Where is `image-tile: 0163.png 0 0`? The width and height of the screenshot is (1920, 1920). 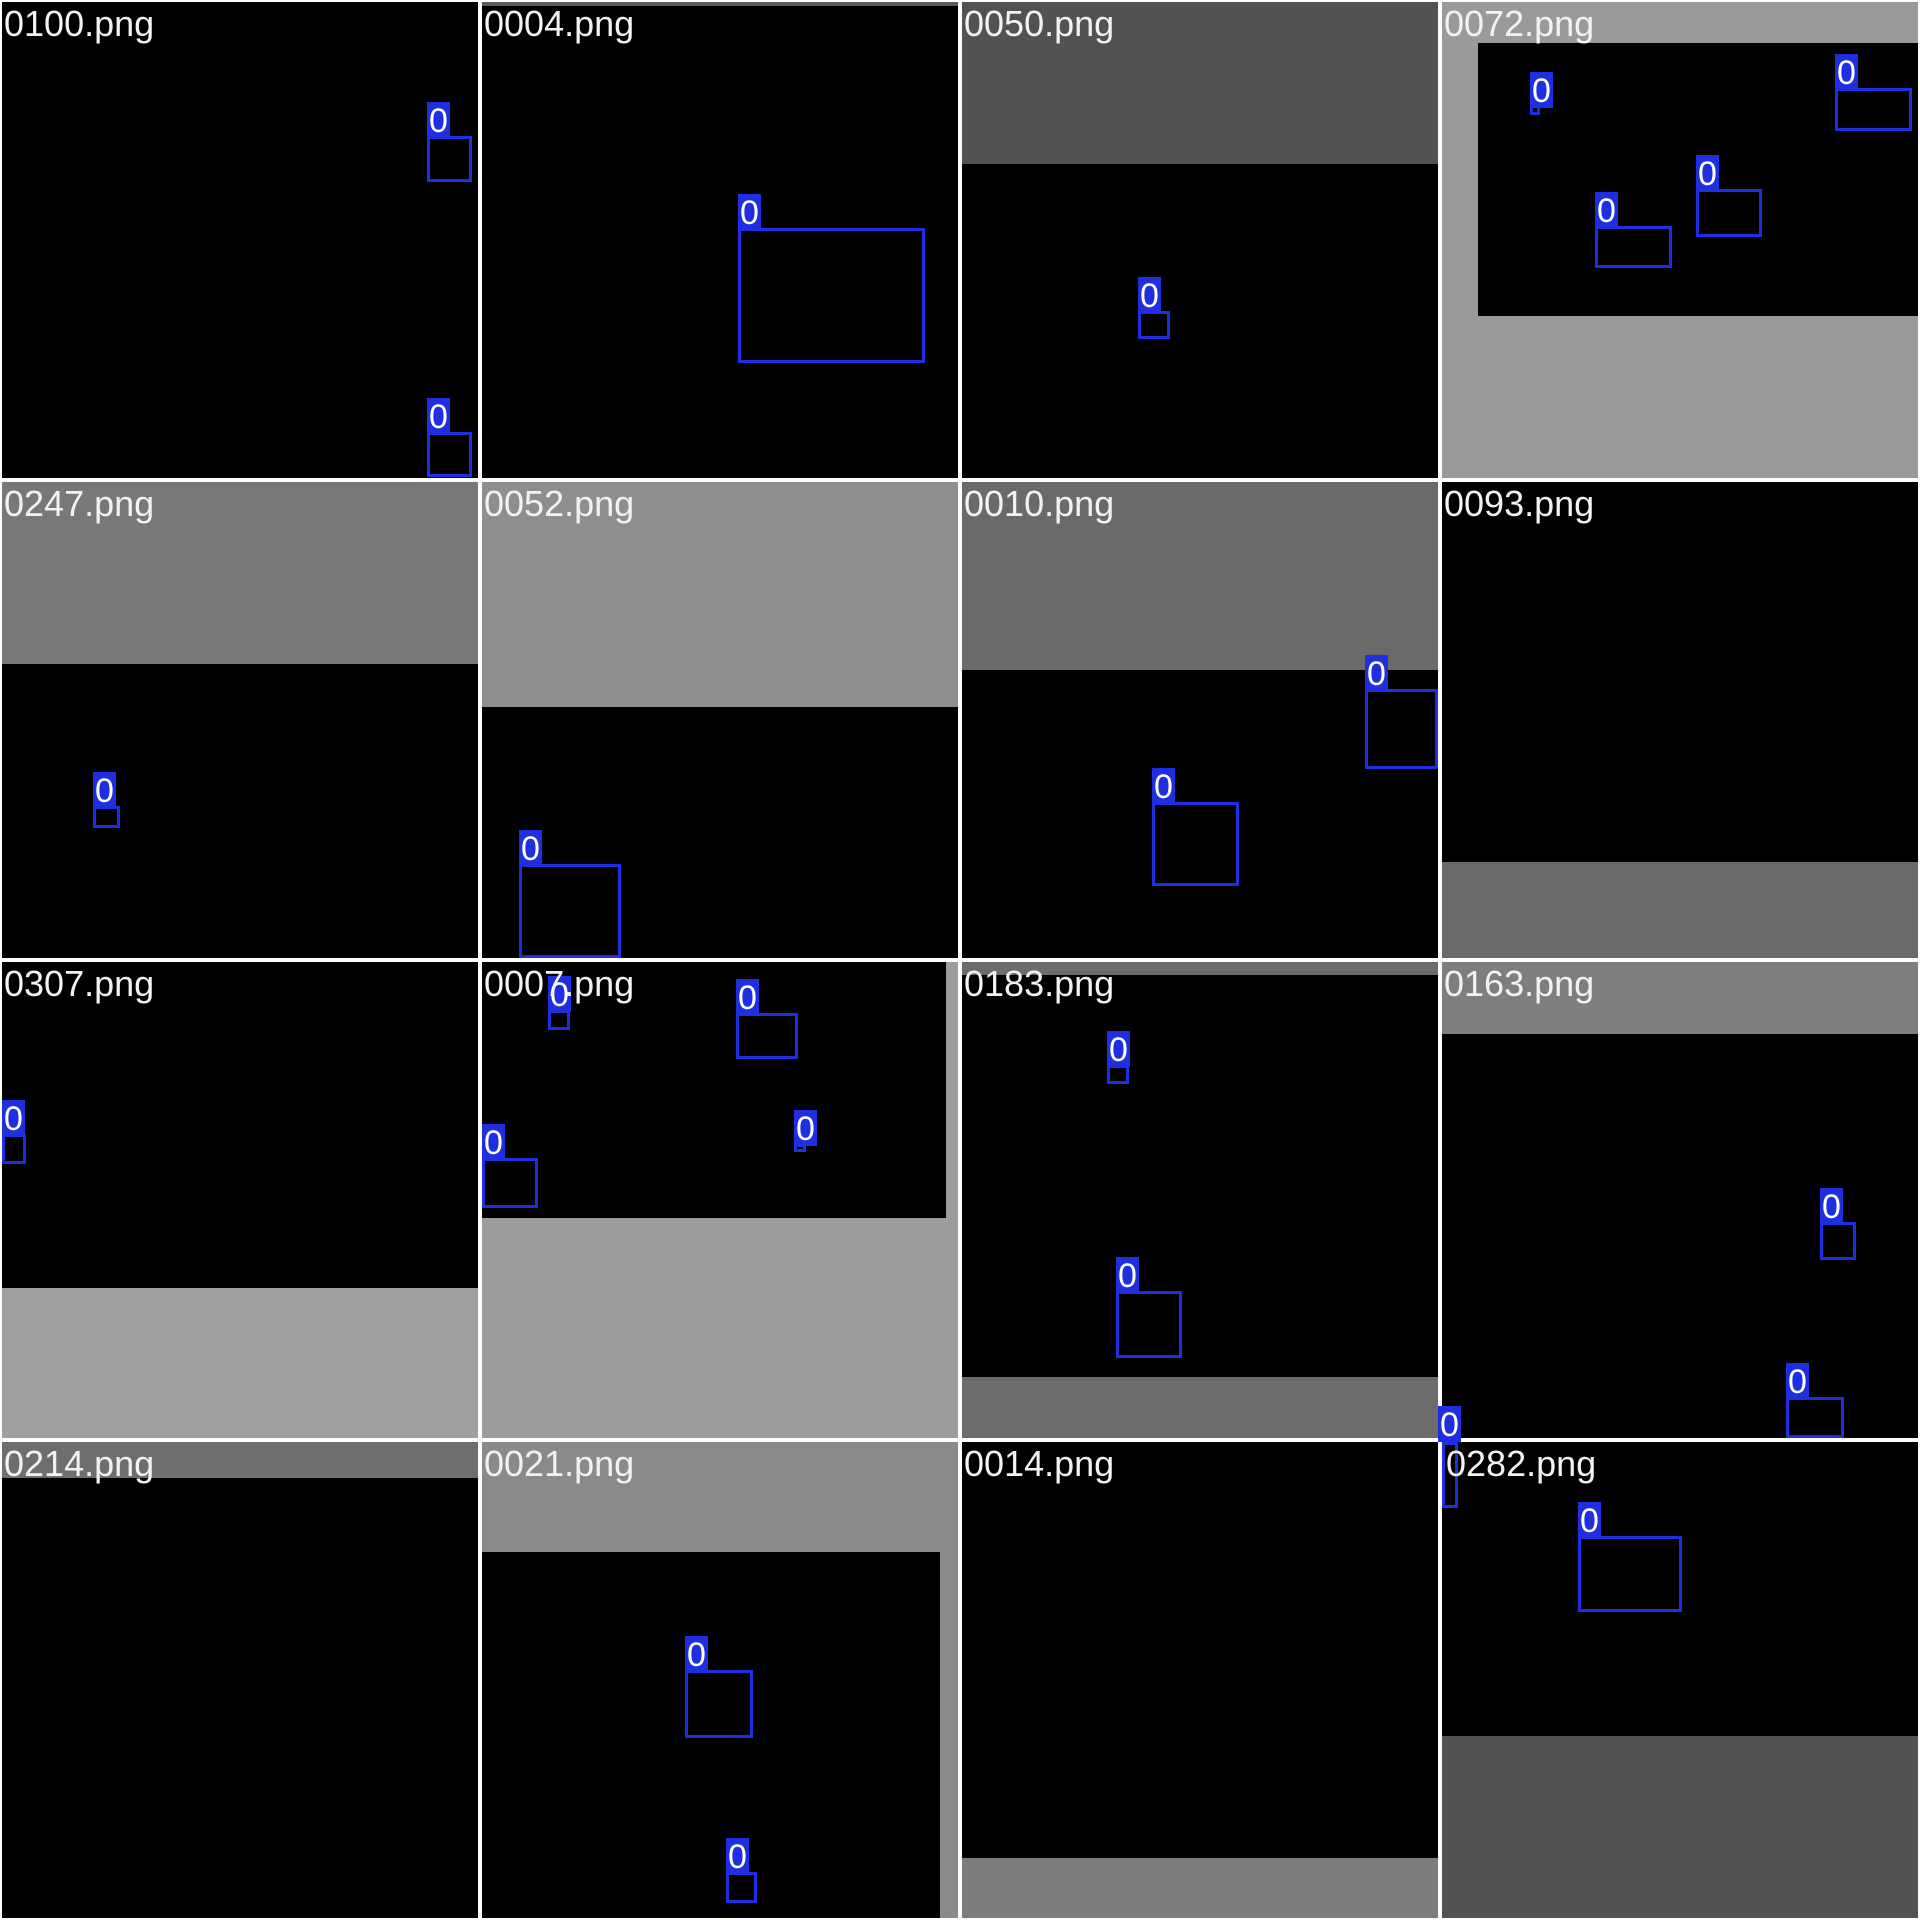 image-tile: 0163.png 0 0 is located at coordinates (1680, 1200).